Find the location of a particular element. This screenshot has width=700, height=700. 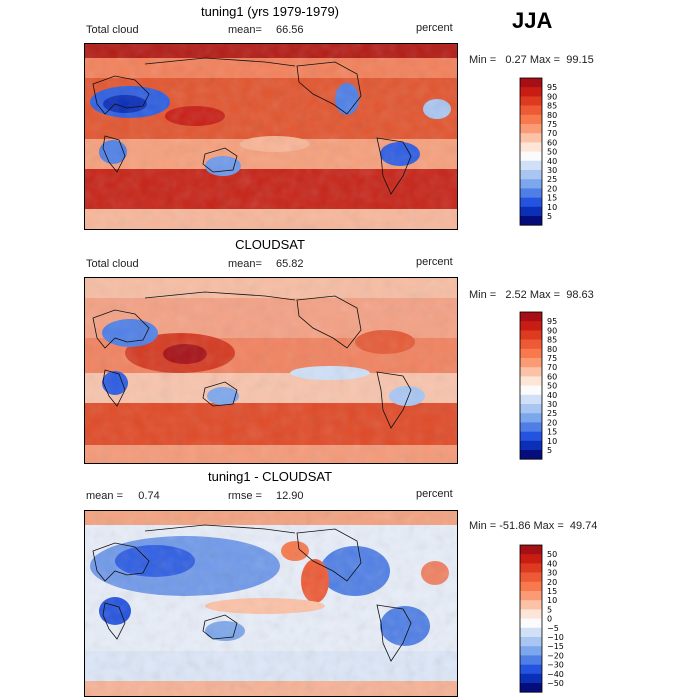

season-label: JJA is located at coordinates (532, 20).